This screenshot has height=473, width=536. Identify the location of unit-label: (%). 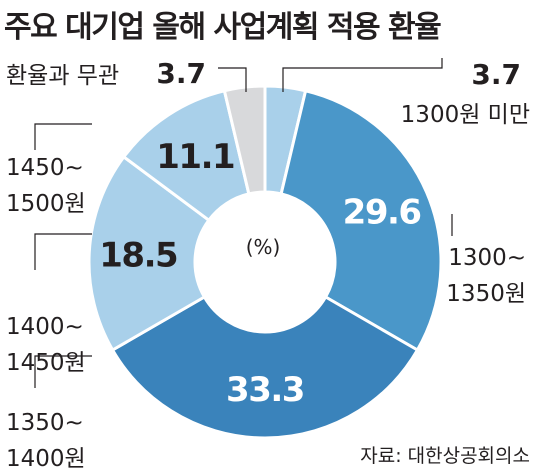
(263, 247).